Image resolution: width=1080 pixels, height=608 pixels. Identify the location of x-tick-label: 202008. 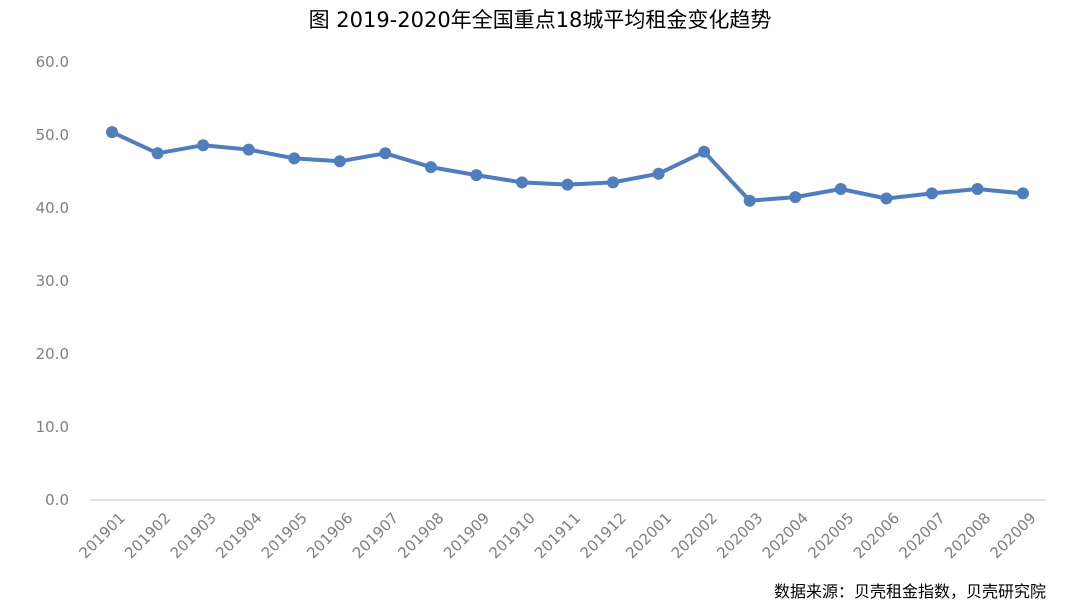
(967, 535).